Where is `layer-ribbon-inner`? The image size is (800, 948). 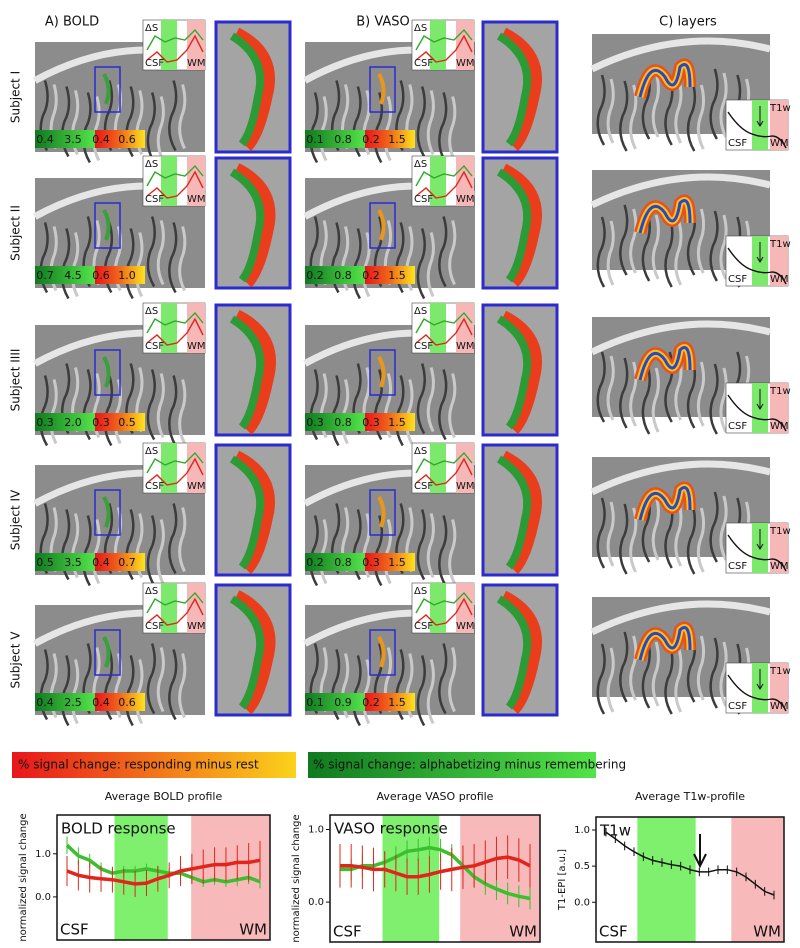
layer-ribbon-inner is located at coordinates (665, 503).